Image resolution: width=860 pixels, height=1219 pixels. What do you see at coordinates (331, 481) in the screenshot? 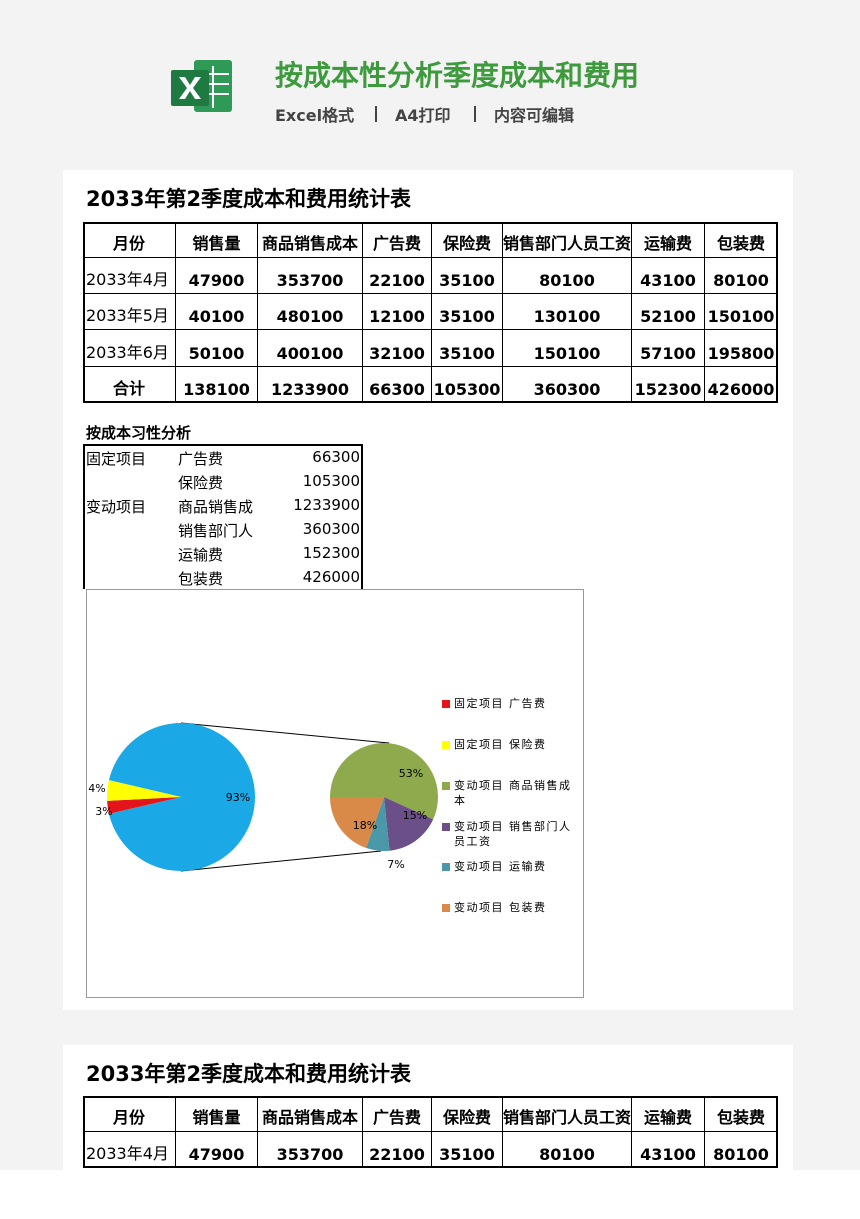
I see `item-value: 105300` at bounding box center [331, 481].